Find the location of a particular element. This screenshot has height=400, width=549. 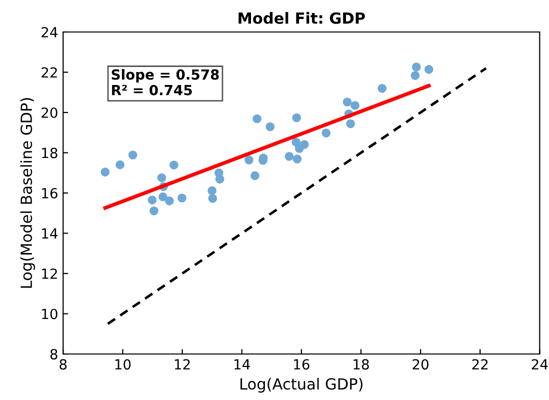

y-tick-label: 22 is located at coordinates (49, 72).